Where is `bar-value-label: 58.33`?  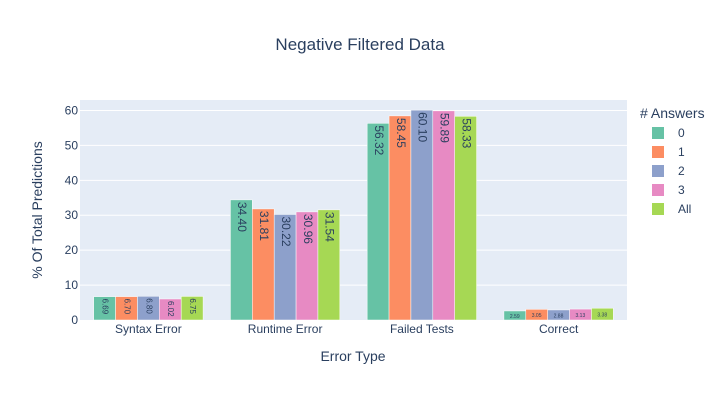 bar-value-label: 58.33 is located at coordinates (466, 133).